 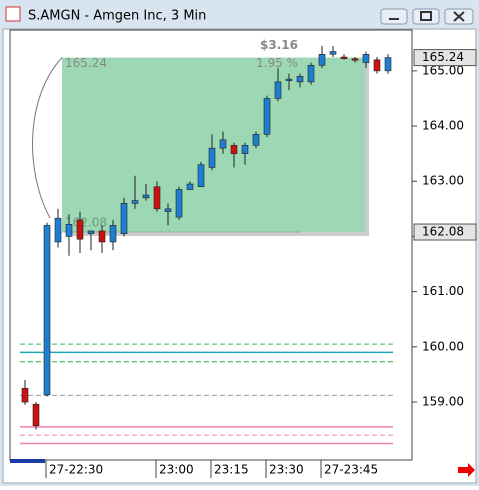 What do you see at coordinates (13, 14) in the screenshot?
I see `app-icon` at bounding box center [13, 14].